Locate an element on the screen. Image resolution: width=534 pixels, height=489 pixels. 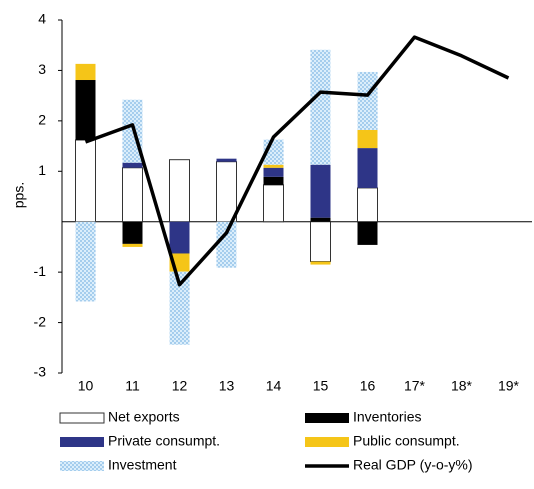
x-tick-label: 16 is located at coordinates (368, 386).